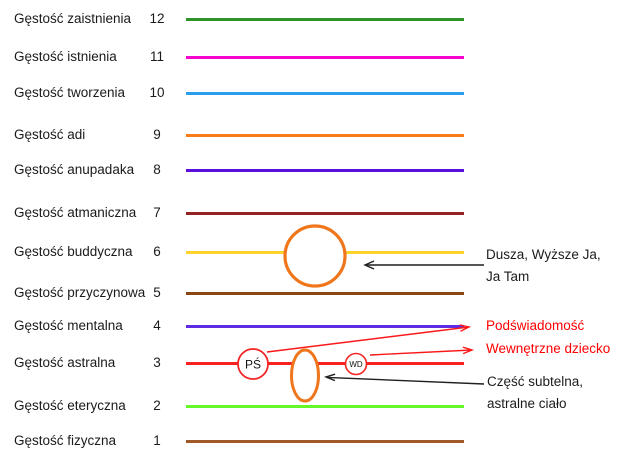 This screenshot has width=628, height=460. What do you see at coordinates (156, 56) in the screenshot?
I see `density-number: 11` at bounding box center [156, 56].